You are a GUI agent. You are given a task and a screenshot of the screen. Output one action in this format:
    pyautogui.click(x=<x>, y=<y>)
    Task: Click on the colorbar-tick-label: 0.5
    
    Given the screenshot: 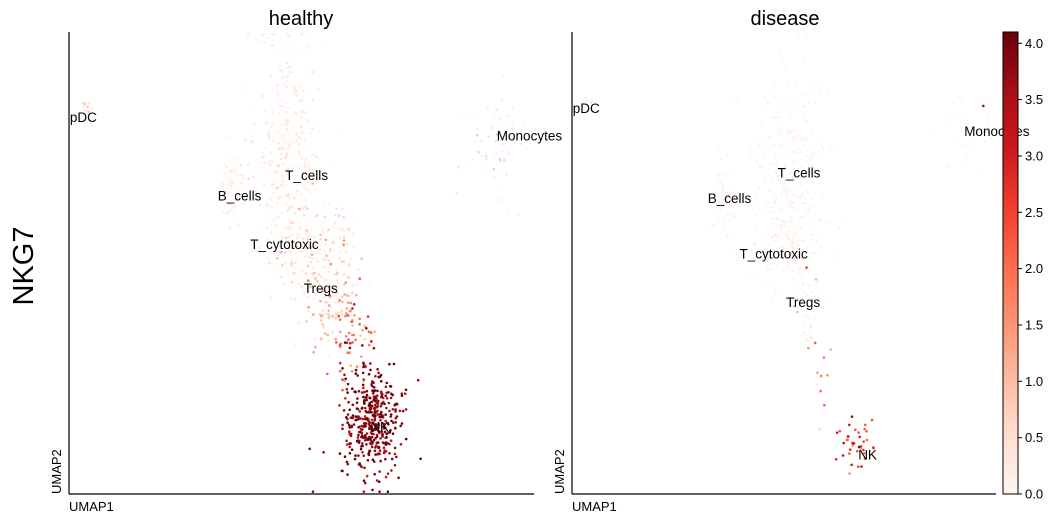 What is the action you would take?
    pyautogui.click(x=1034, y=437)
    